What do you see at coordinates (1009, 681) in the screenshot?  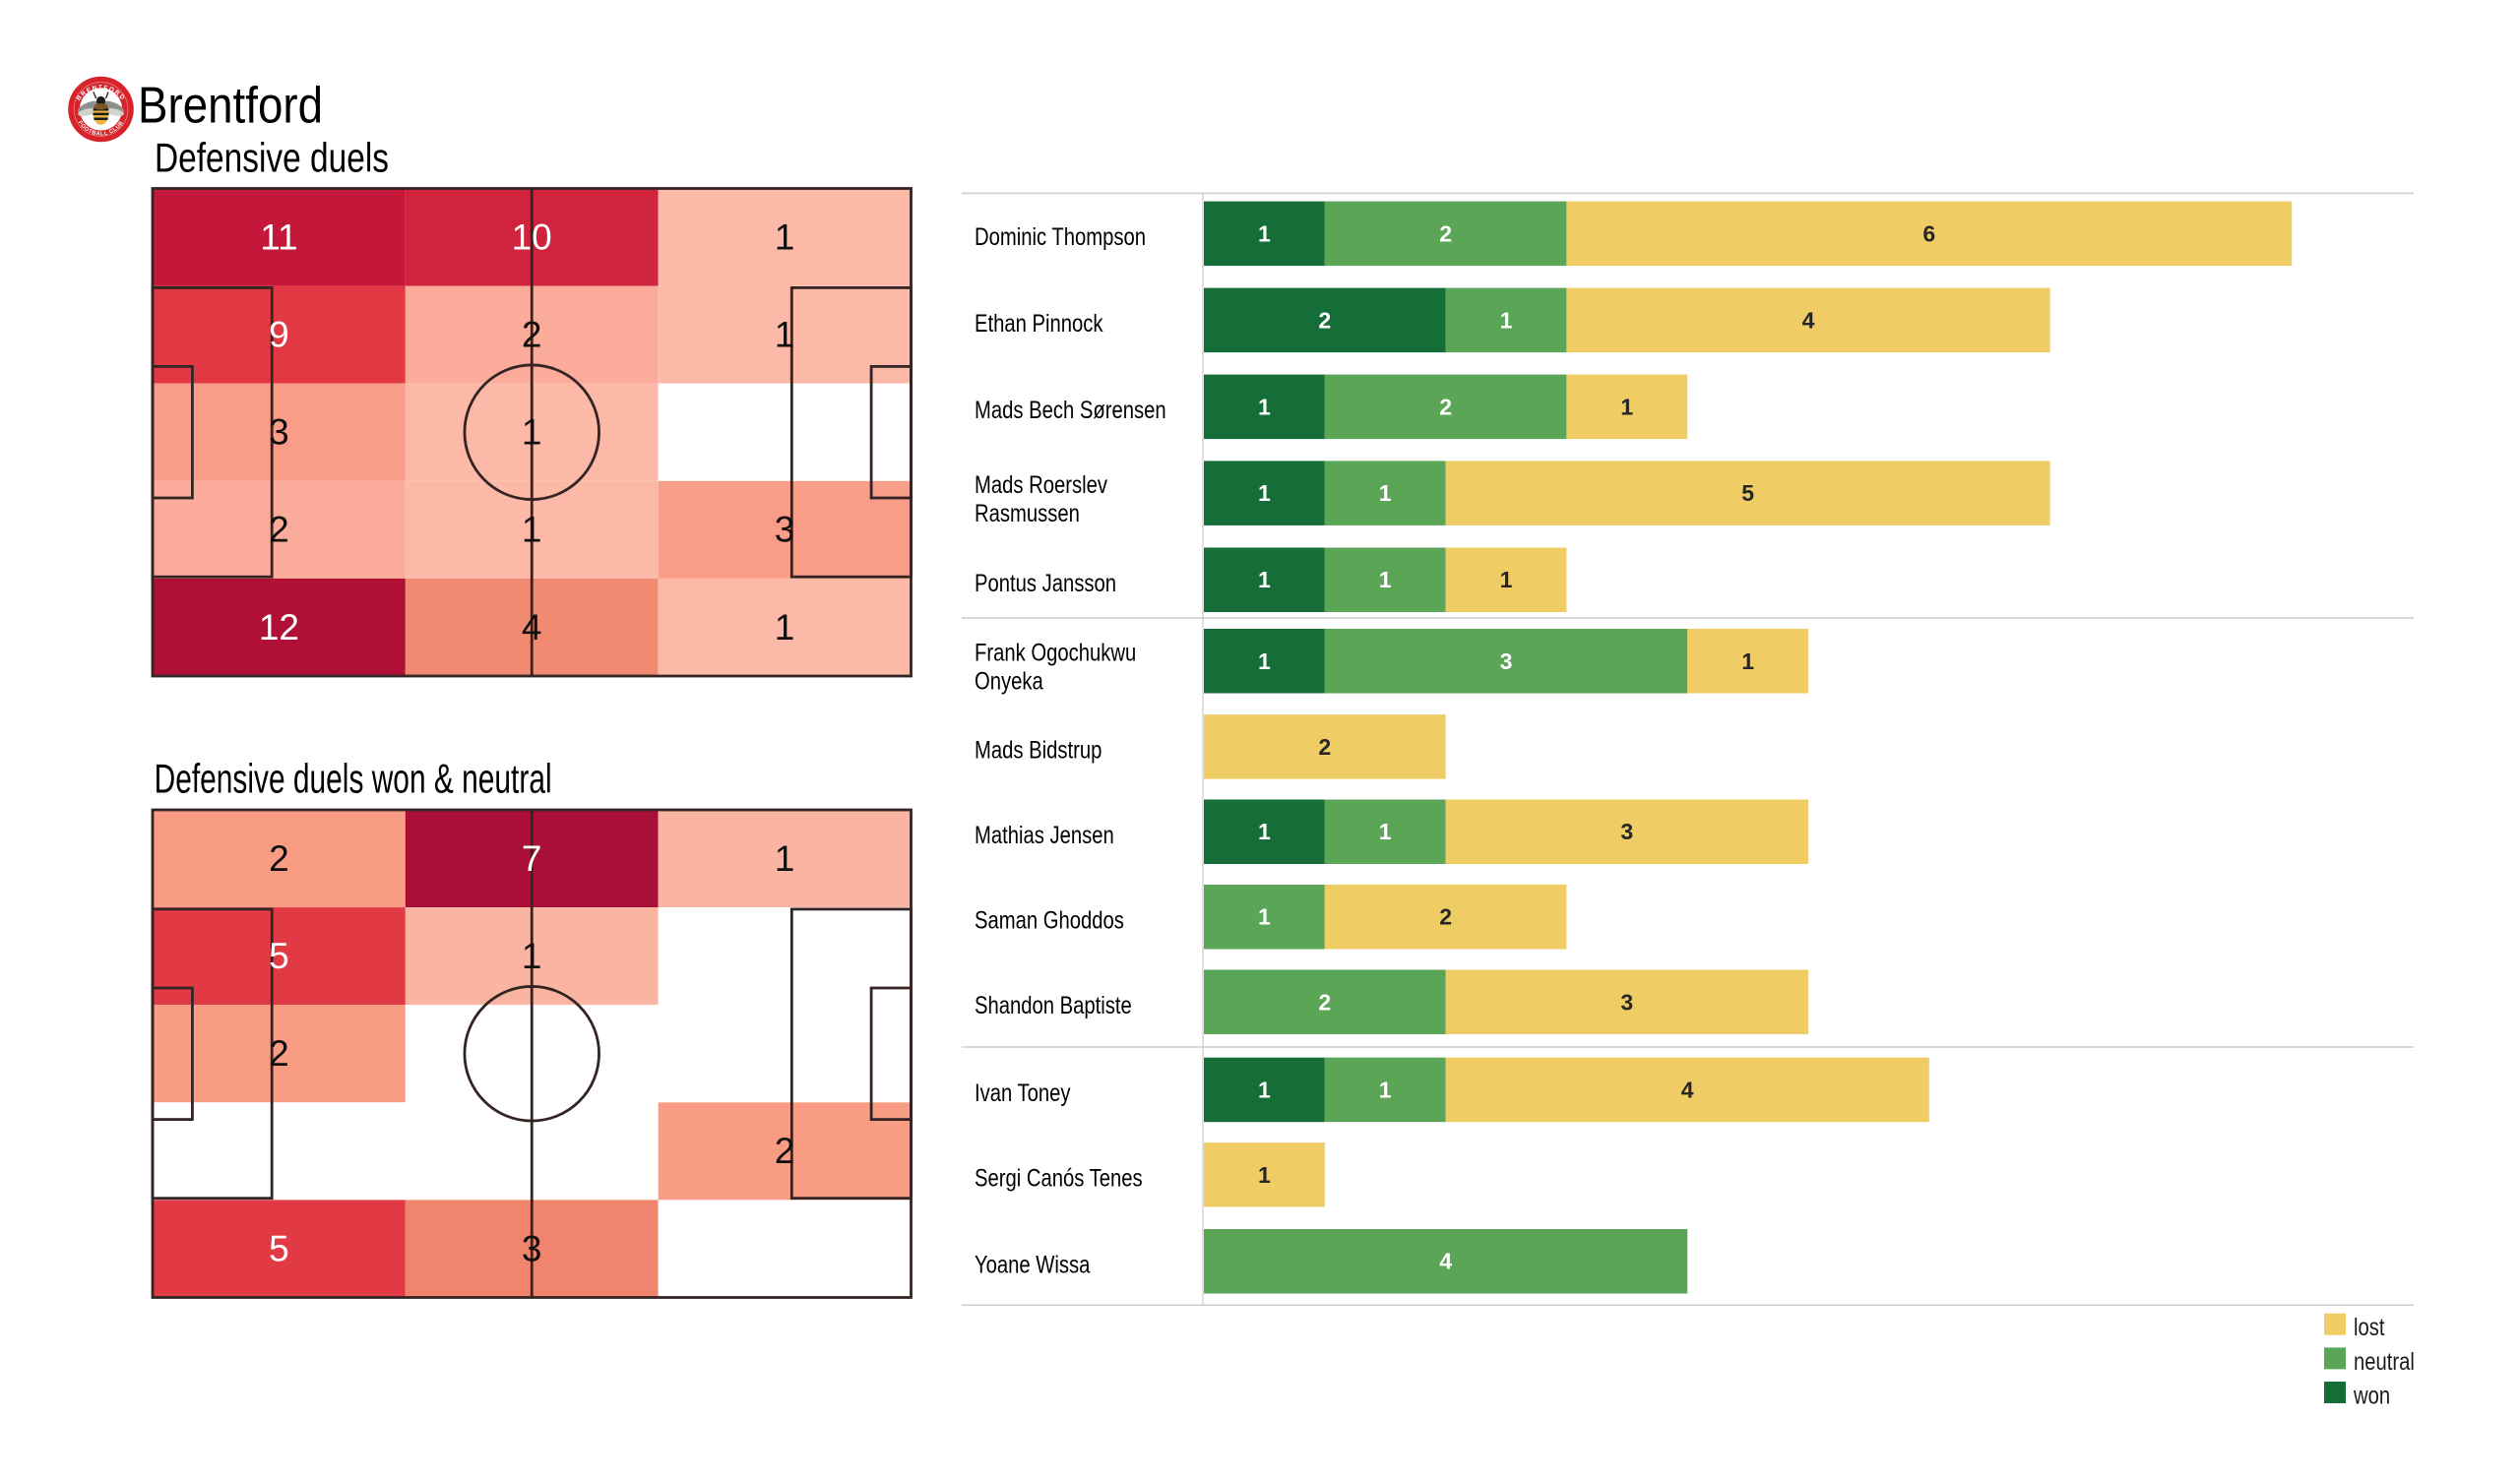 I see `svg-text: Onyeka` at bounding box center [1009, 681].